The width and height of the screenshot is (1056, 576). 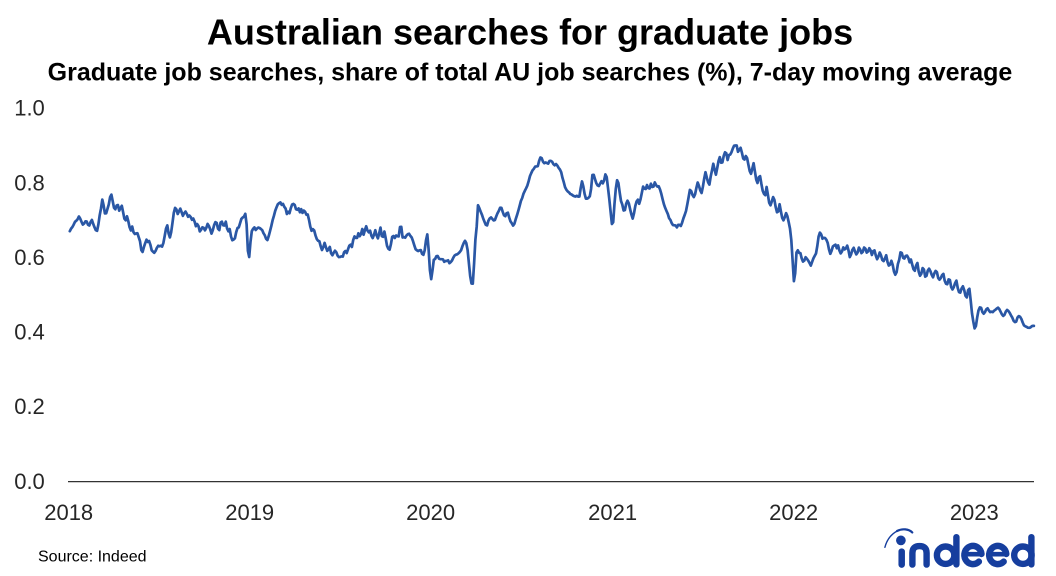 What do you see at coordinates (29, 406) in the screenshot?
I see `svg-text: 0.2` at bounding box center [29, 406].